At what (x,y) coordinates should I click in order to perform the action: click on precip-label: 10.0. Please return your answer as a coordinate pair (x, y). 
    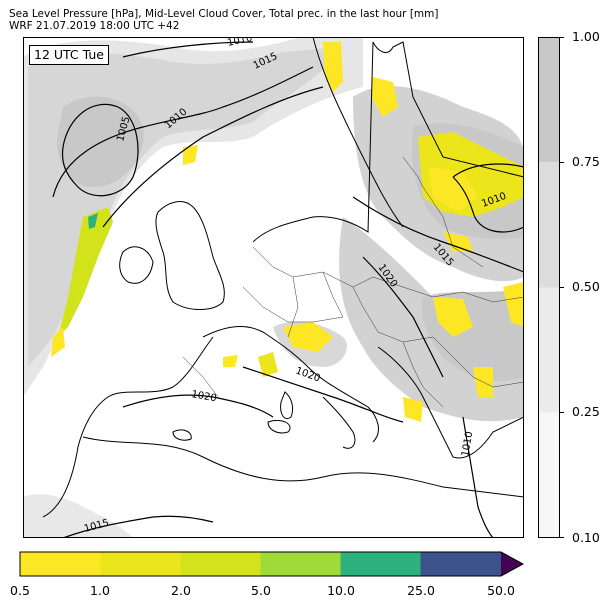
    Looking at the image, I should click on (341, 590).